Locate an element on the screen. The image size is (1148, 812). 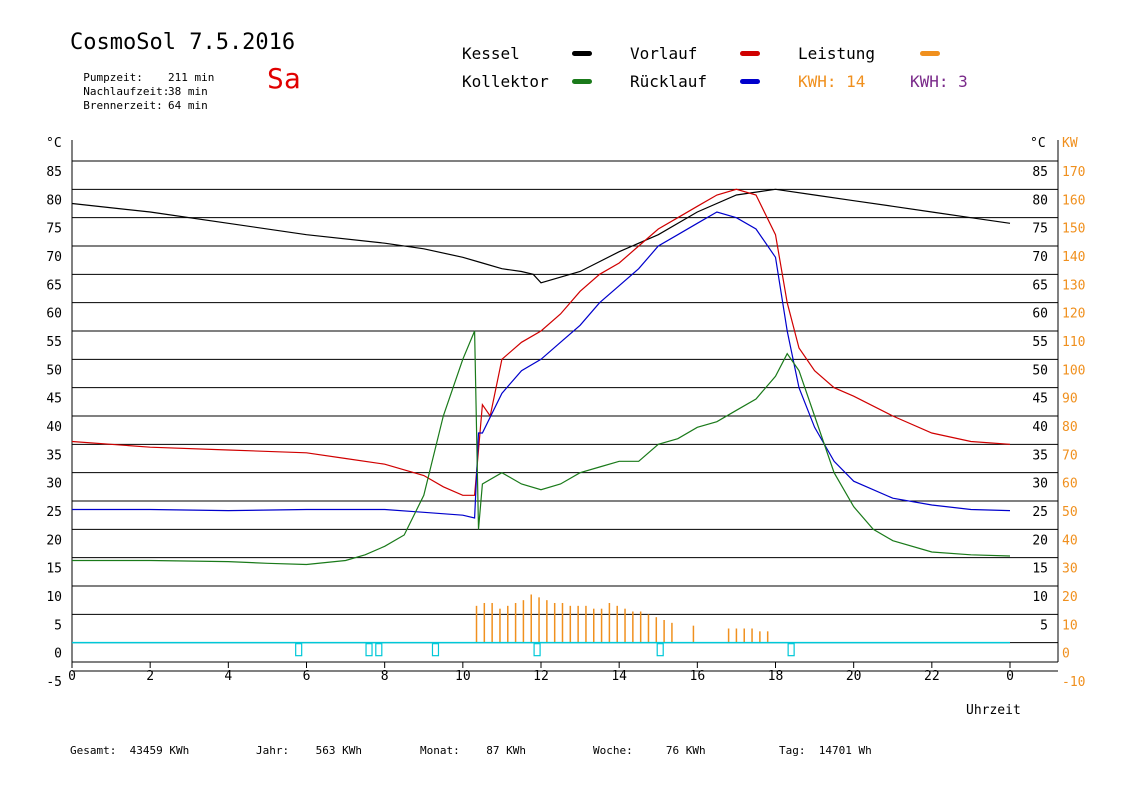
kw-tick: 170 is located at coordinates (1073, 172).